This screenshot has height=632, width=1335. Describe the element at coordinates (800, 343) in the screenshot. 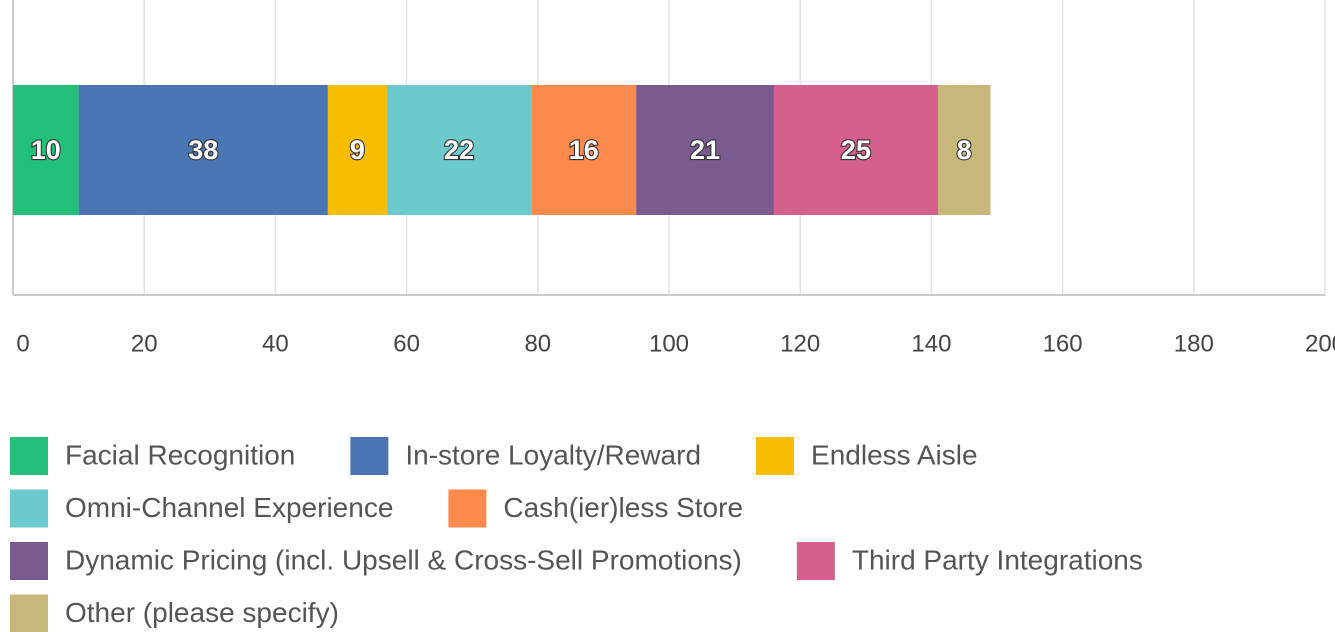

I see `x-tick-label: 120` at that location.